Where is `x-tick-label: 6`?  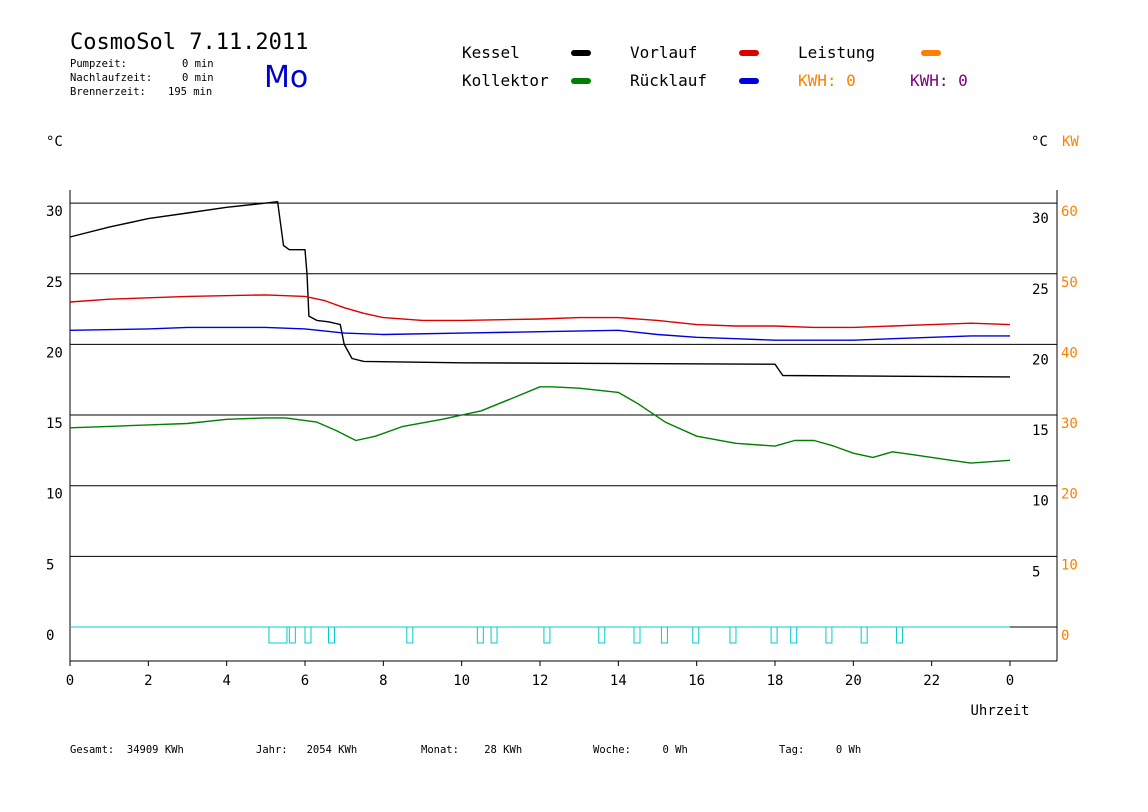 x-tick-label: 6 is located at coordinates (305, 681).